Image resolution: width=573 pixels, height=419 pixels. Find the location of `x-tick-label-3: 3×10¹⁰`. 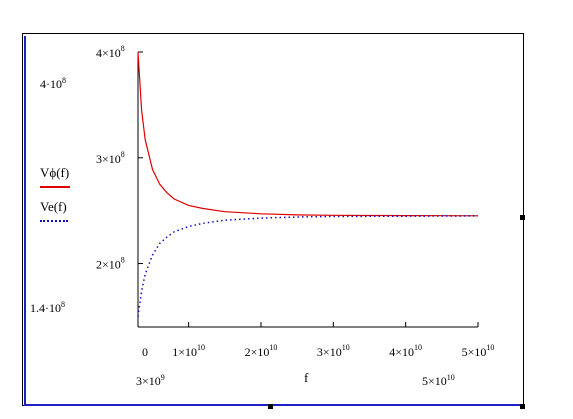

x-tick-label-3: 3×10¹⁰ is located at coordinates (333, 351).